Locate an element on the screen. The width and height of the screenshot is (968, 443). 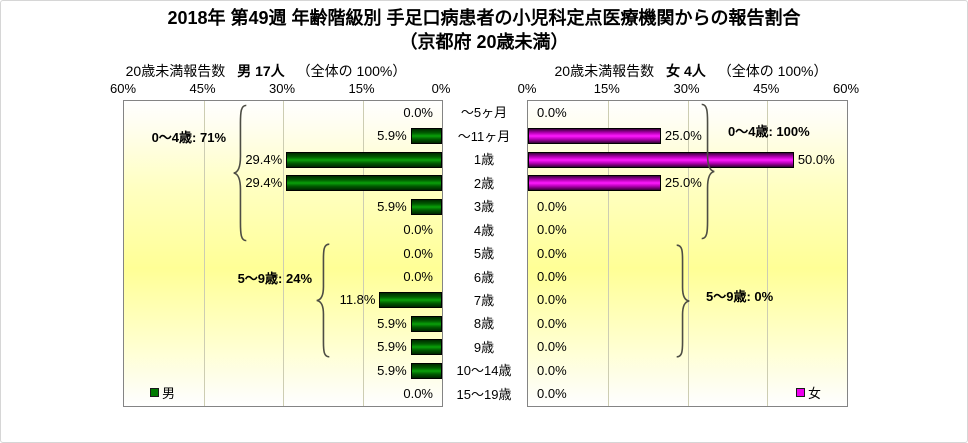
male-bar-row-9: 5.9% is located at coordinates (283, 323).